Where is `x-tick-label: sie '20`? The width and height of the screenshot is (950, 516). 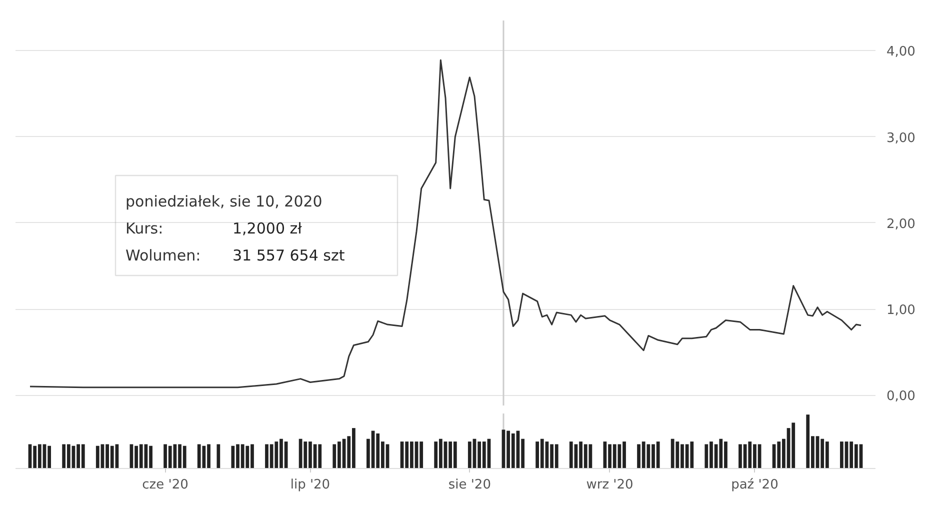 x-tick-label: sie '20 is located at coordinates (469, 485).